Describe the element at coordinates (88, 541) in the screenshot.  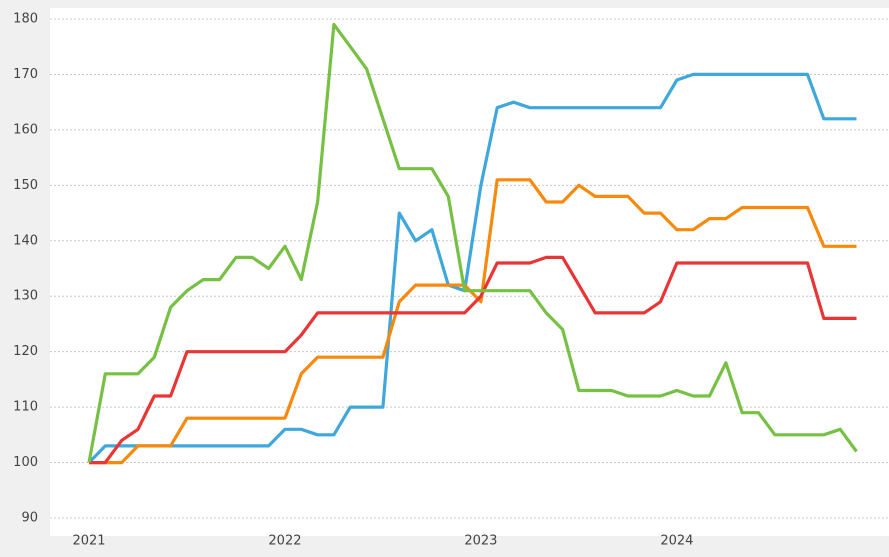
I see `x-tick-label: 2021` at that location.